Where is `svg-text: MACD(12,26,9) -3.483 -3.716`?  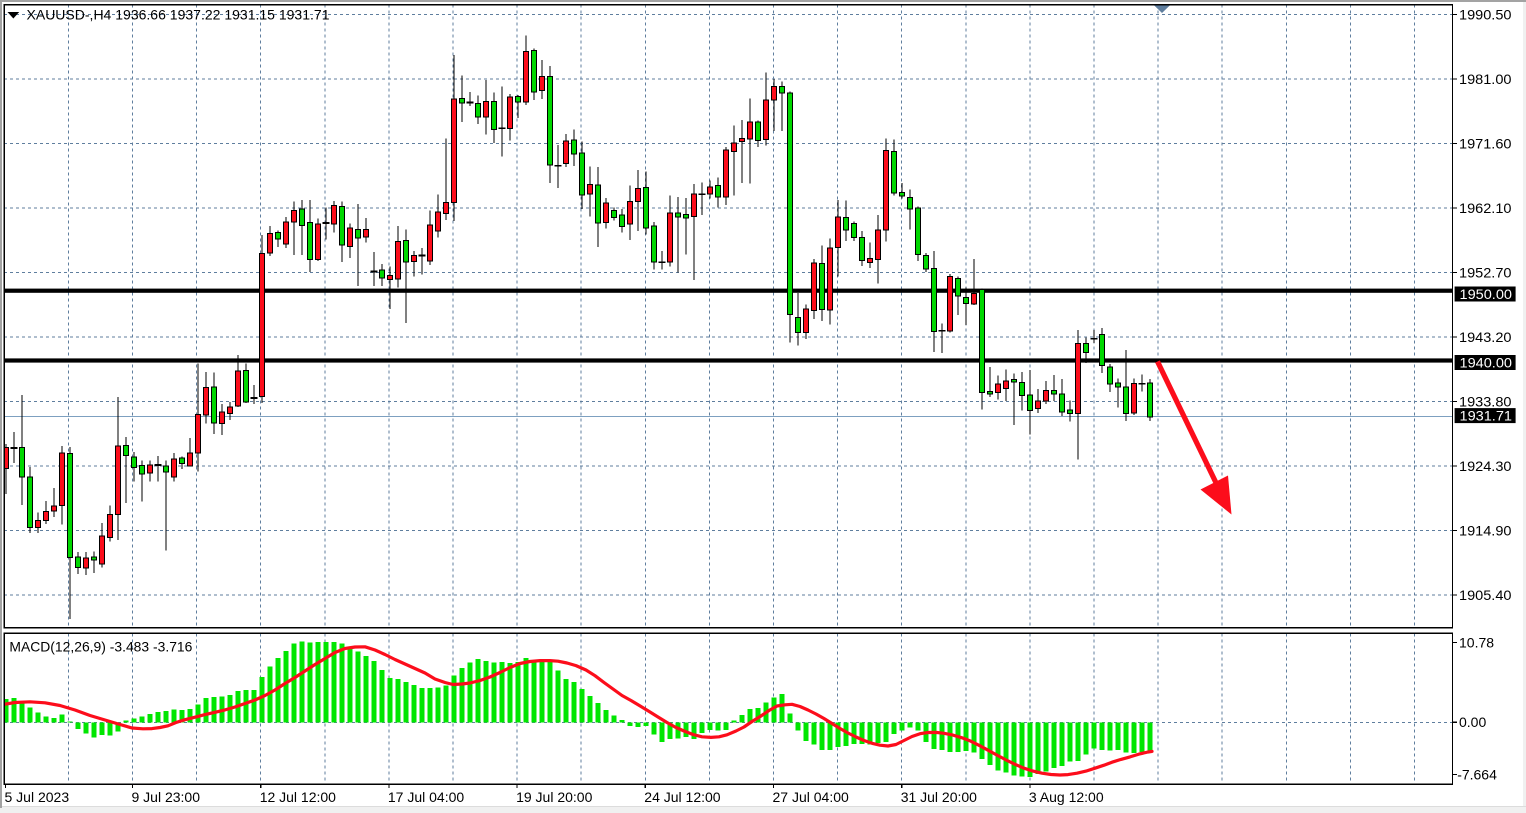
svg-text: MACD(12,26,9) -3.483 -3.716 is located at coordinates (100, 647).